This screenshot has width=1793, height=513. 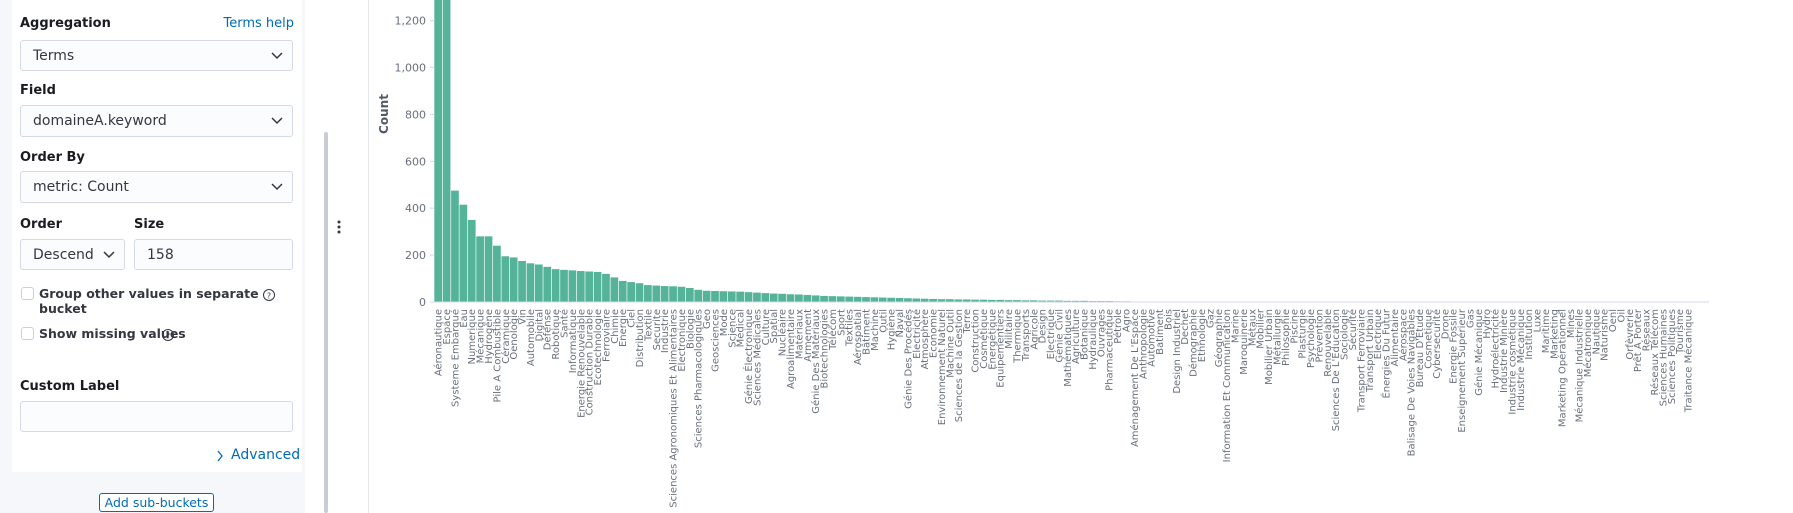 What do you see at coordinates (858, 337) in the screenshot?
I see `x-tick-label: Aérospatial` at bounding box center [858, 337].